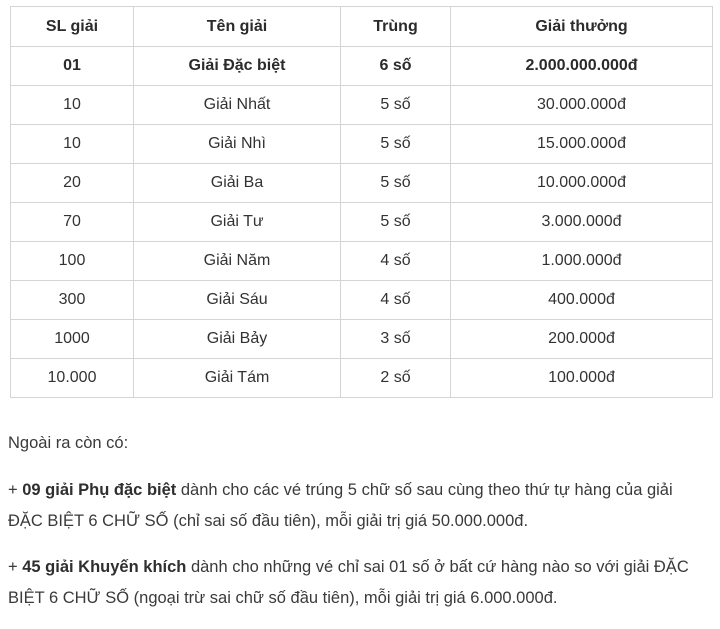  What do you see at coordinates (581, 222) in the screenshot?
I see `cell-giai-thuong: 3.000.000đ` at bounding box center [581, 222].